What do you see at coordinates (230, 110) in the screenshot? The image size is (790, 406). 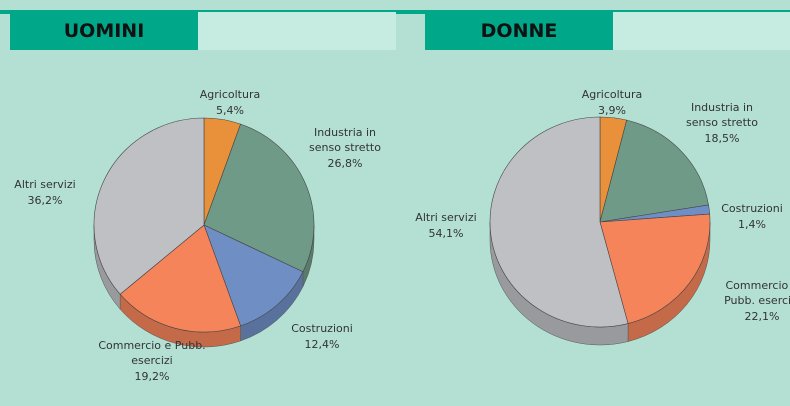 I see `value-label: 5,4%` at bounding box center [230, 110].